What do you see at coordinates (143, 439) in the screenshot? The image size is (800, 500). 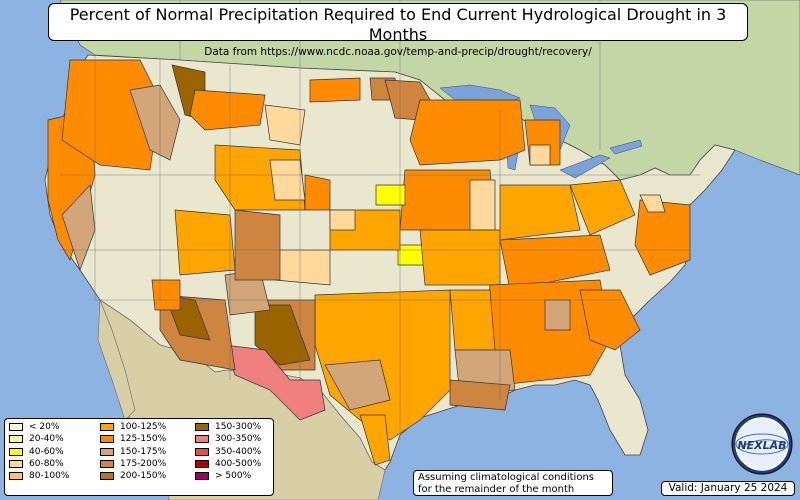 I see `legend-label: 125-150%` at bounding box center [143, 439].